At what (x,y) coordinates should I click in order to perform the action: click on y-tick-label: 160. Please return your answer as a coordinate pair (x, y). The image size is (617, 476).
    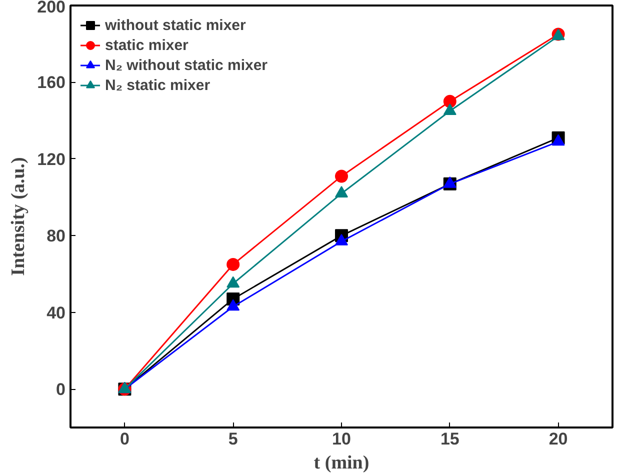
    Looking at the image, I should click on (51, 82).